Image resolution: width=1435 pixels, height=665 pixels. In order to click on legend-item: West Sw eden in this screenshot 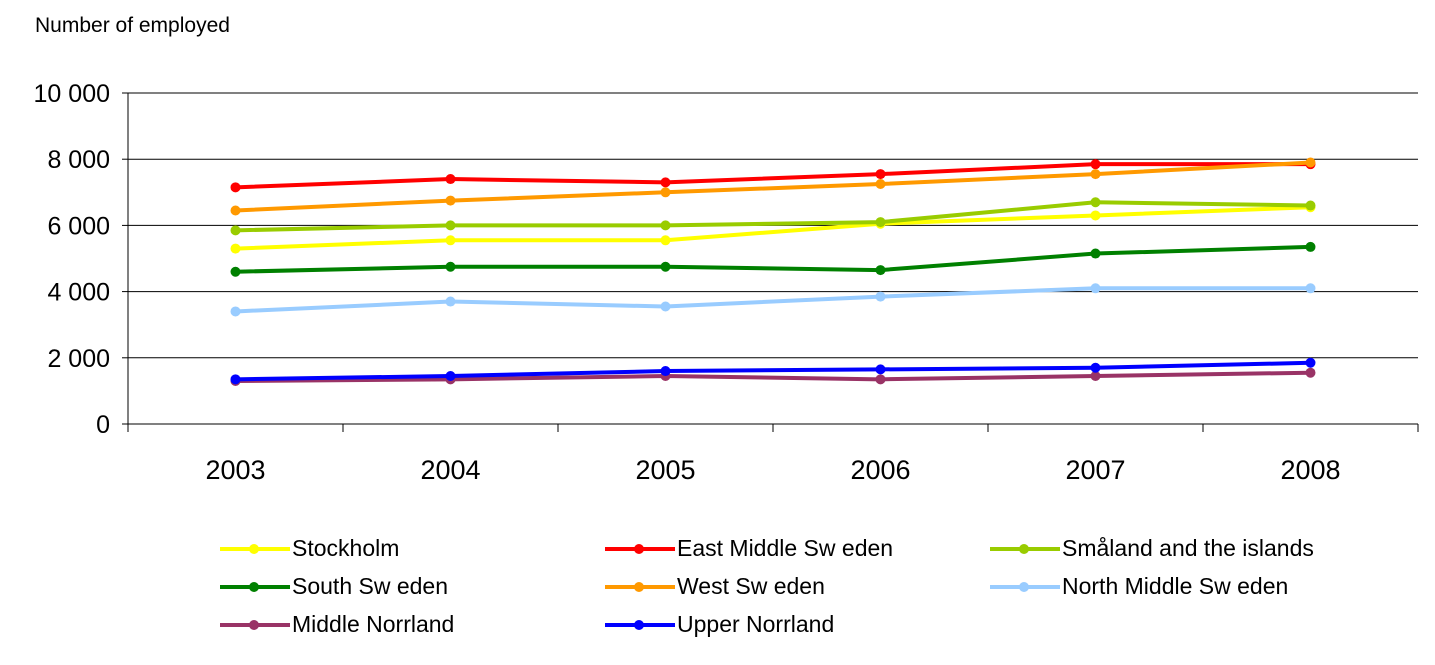, I will do `click(715, 586)`.